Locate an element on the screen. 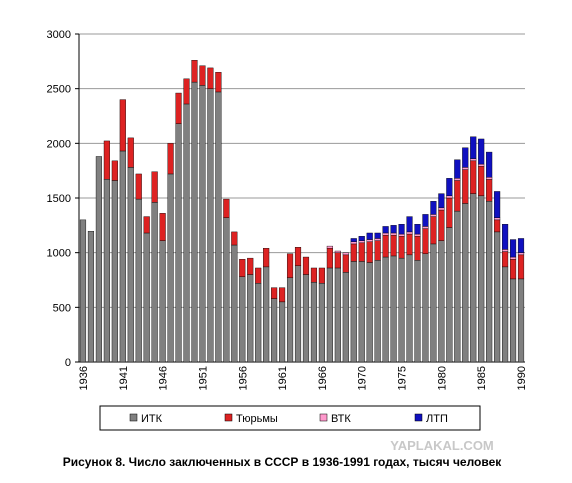  y-tick-label: 1000 is located at coordinates (59, 254).